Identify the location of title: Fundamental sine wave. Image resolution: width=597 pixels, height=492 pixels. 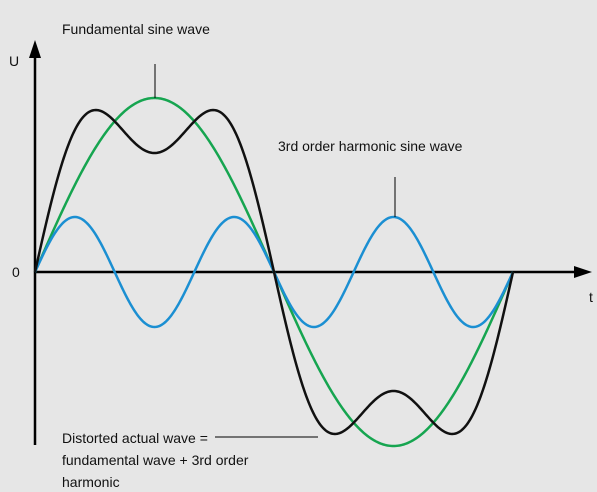
(136, 29).